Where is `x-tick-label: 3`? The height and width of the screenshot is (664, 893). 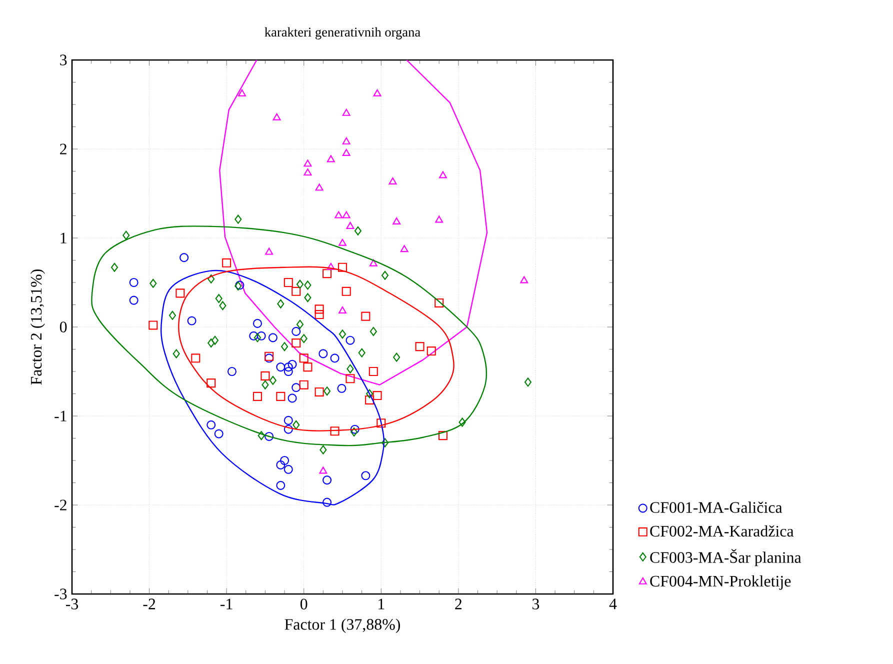 x-tick-label: 3 is located at coordinates (536, 604).